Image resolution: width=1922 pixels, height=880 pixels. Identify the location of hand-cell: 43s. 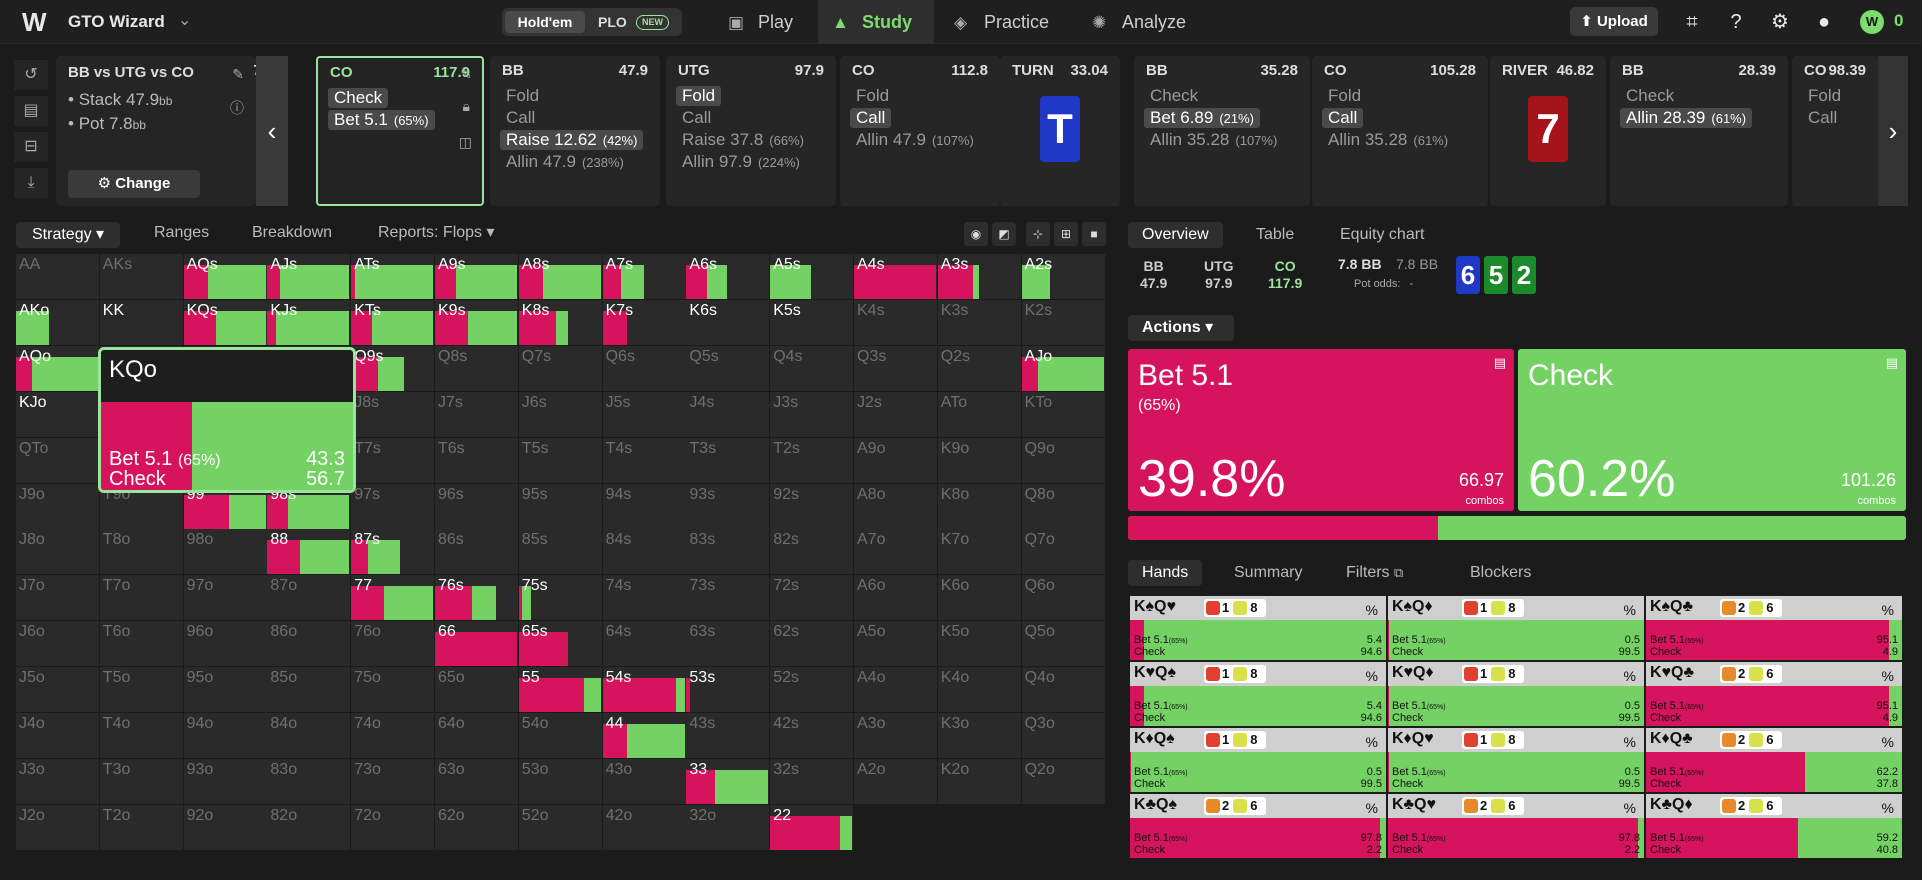
(728, 735).